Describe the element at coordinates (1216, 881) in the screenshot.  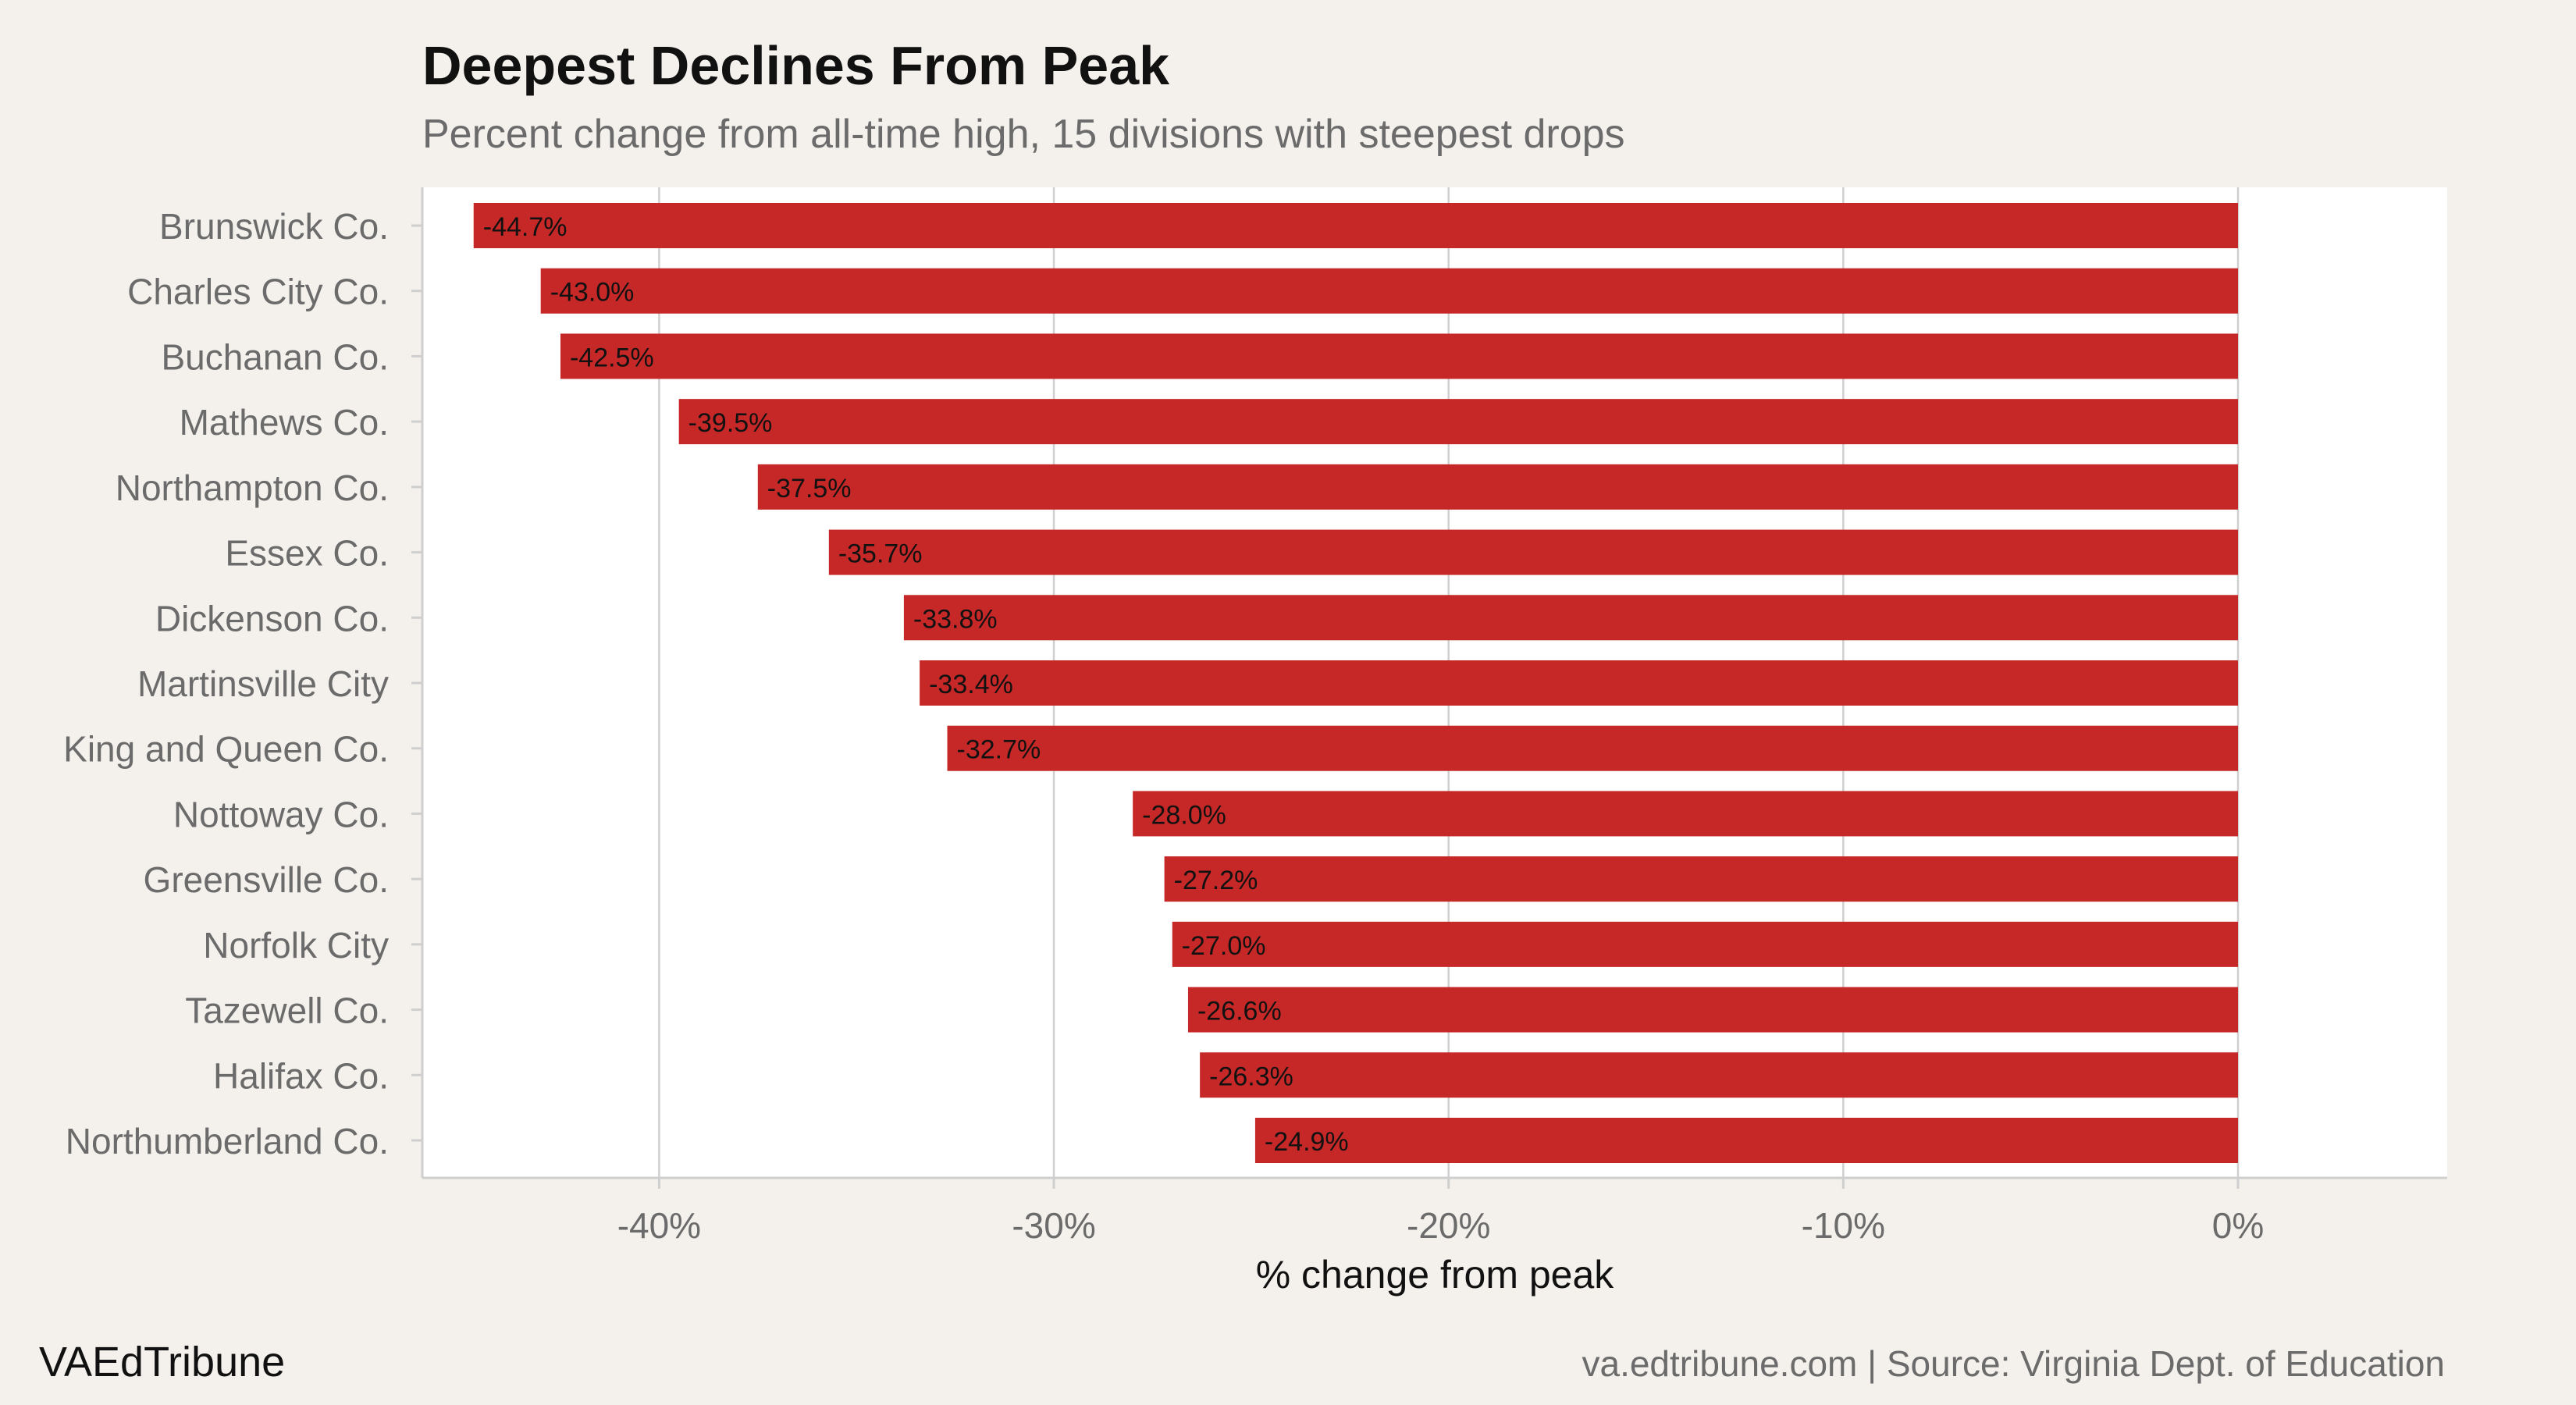
I see `bar-value-label: -27.2%` at that location.